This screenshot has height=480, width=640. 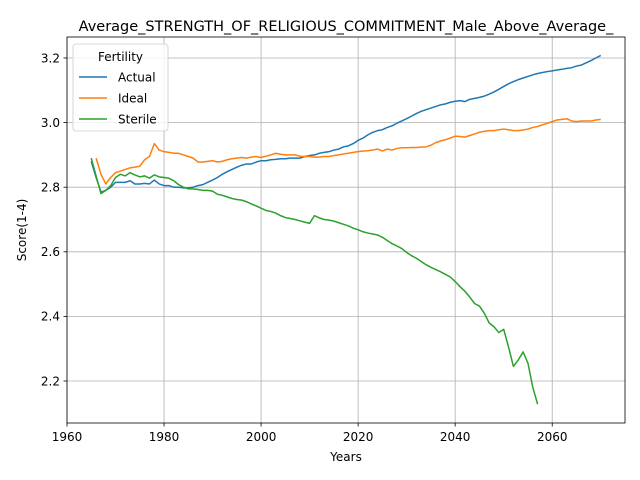 What do you see at coordinates (261, 437) in the screenshot?
I see `x-tick-label: 2000` at bounding box center [261, 437].